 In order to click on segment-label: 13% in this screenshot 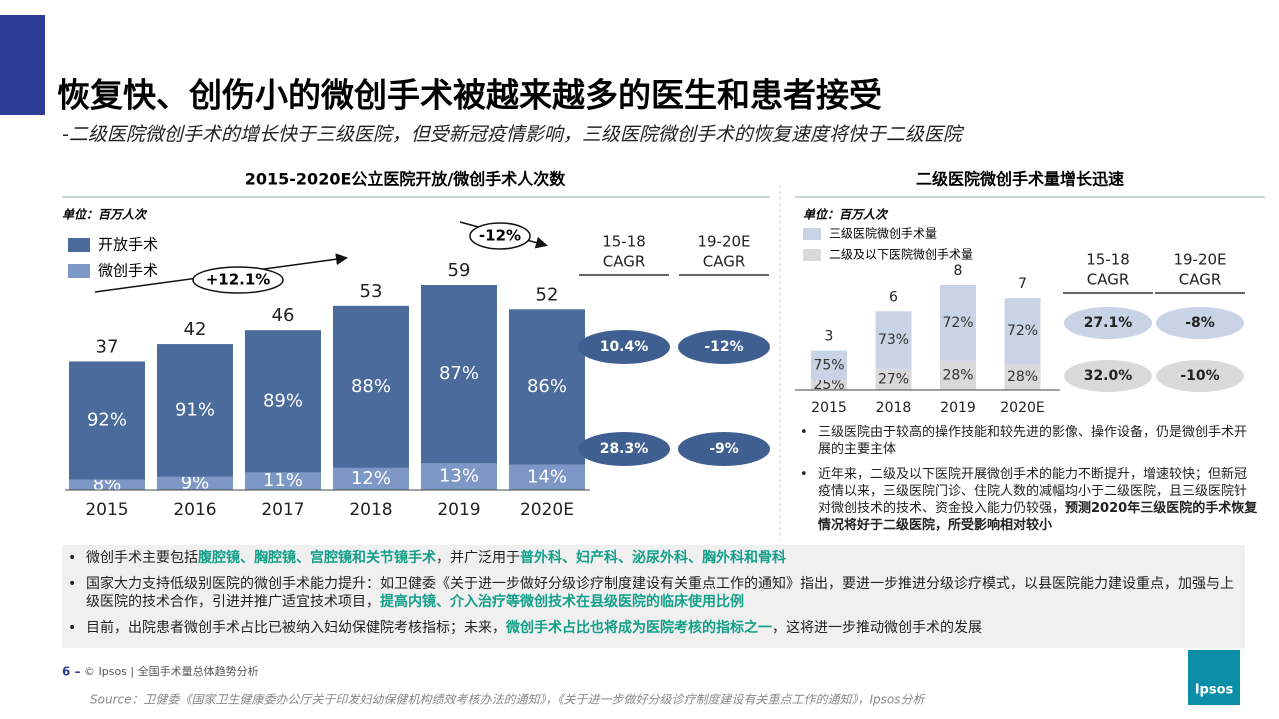, I will do `click(459, 476)`.